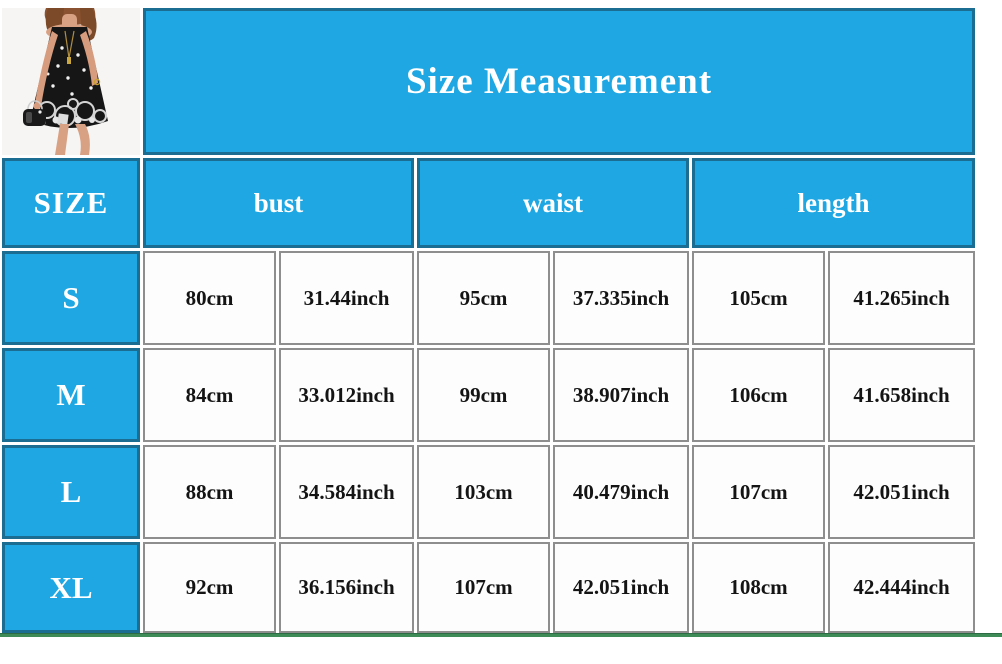  What do you see at coordinates (758, 298) in the screenshot?
I see `length-cm-value: 105cm` at bounding box center [758, 298].